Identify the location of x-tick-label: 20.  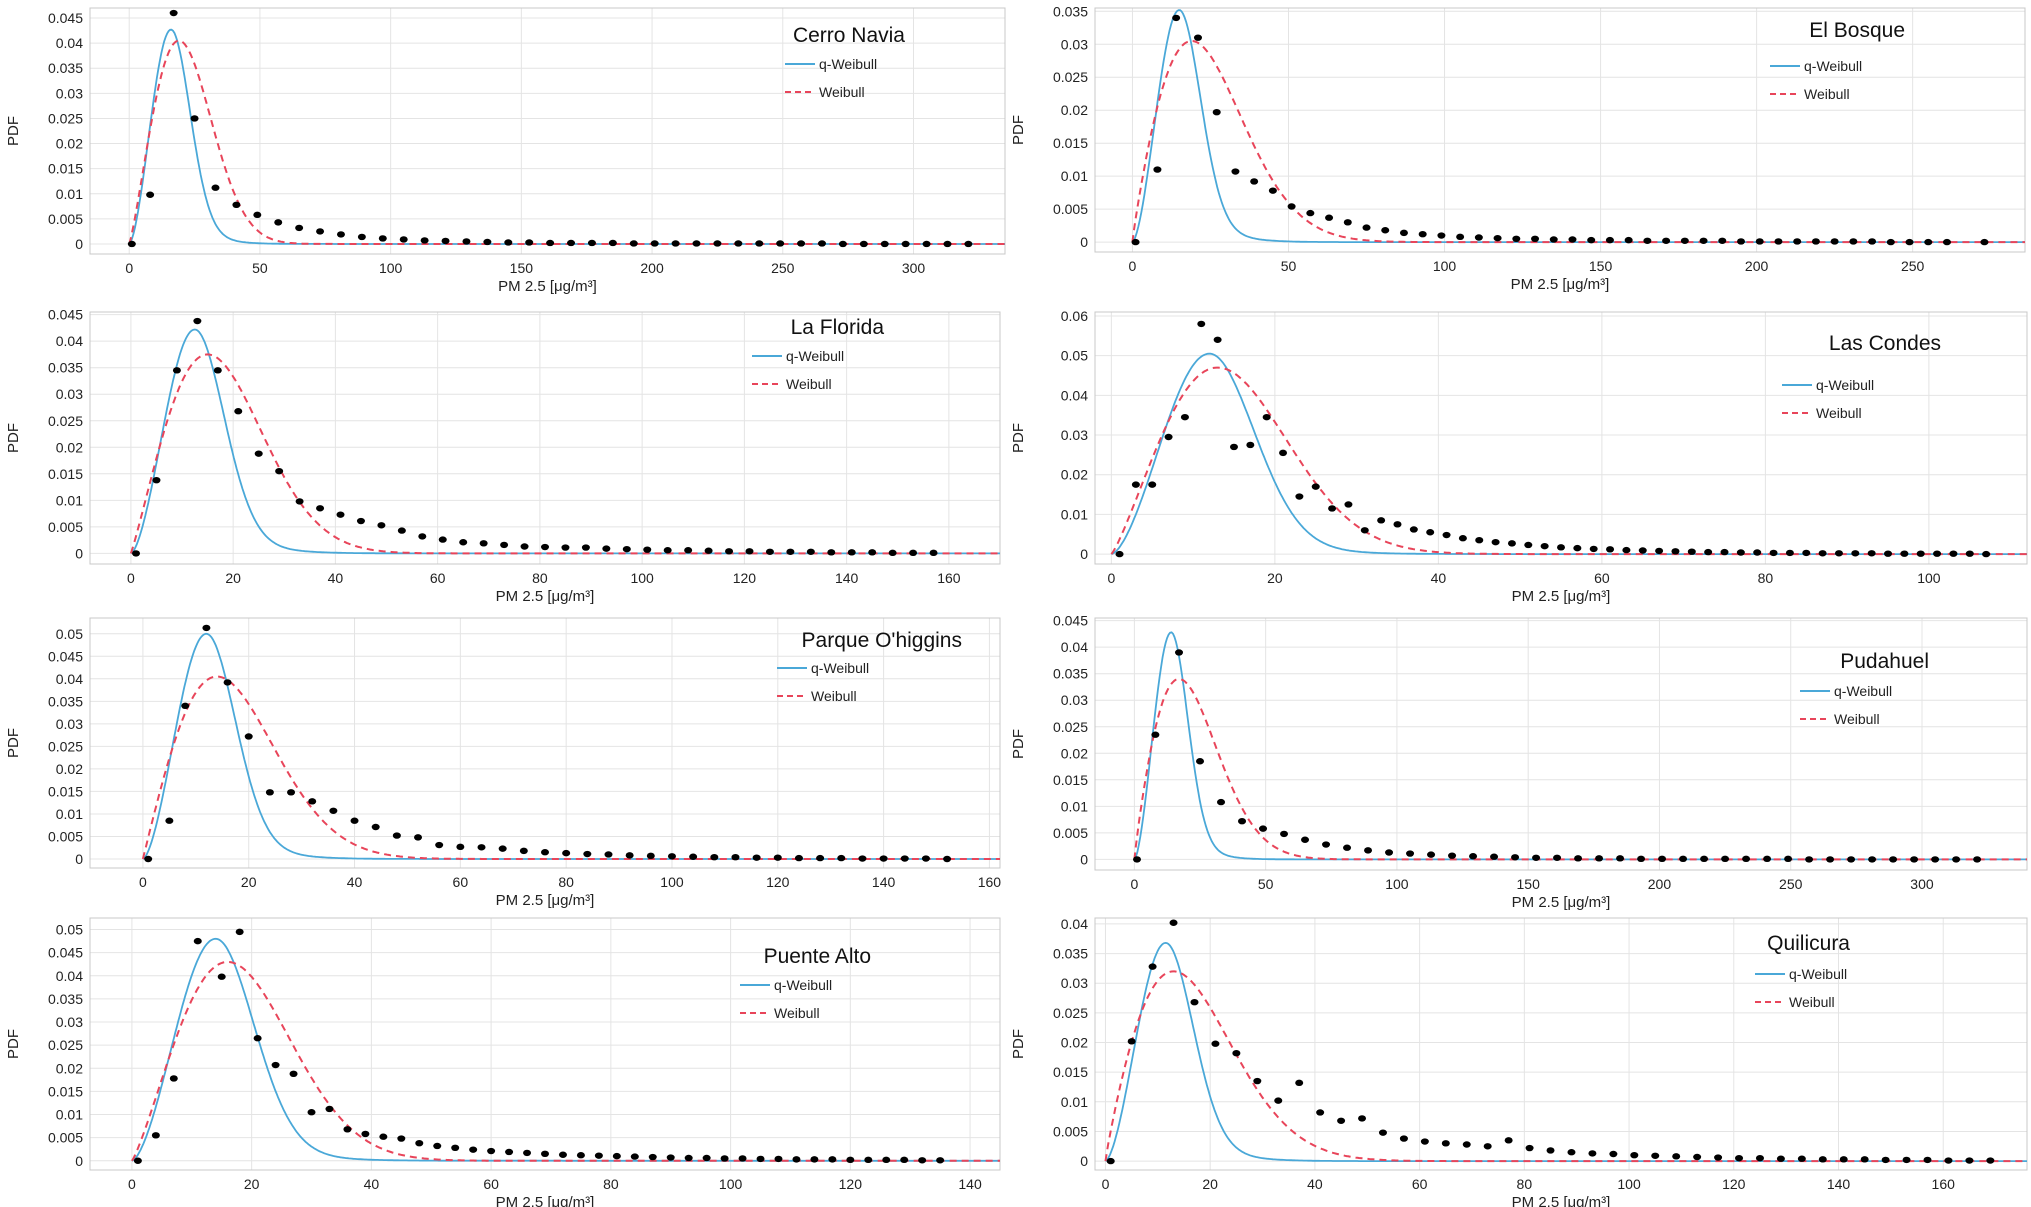
(249, 882).